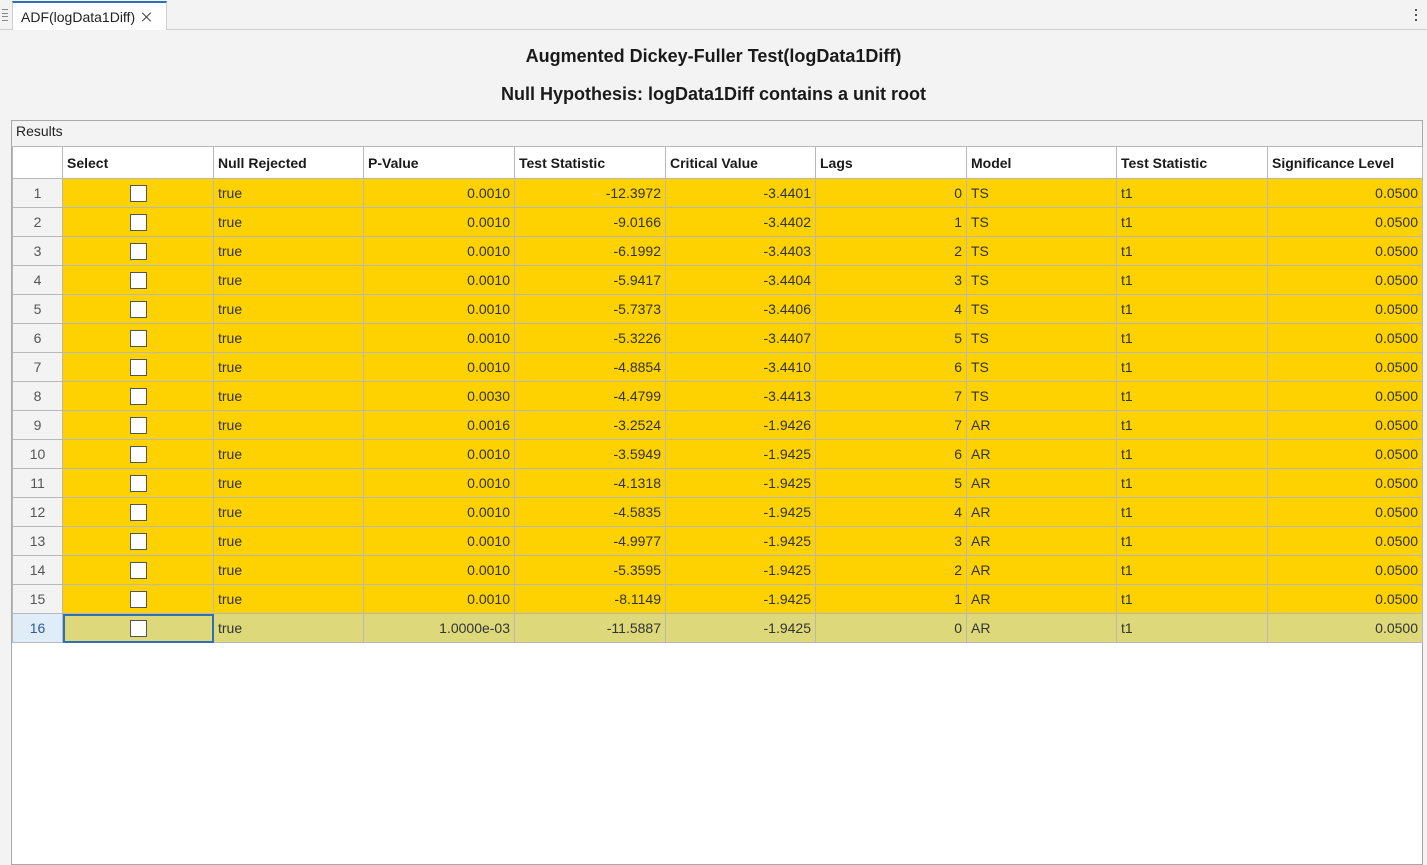 The height and width of the screenshot is (865, 1427). I want to click on lags-cell: 6, so click(891, 454).